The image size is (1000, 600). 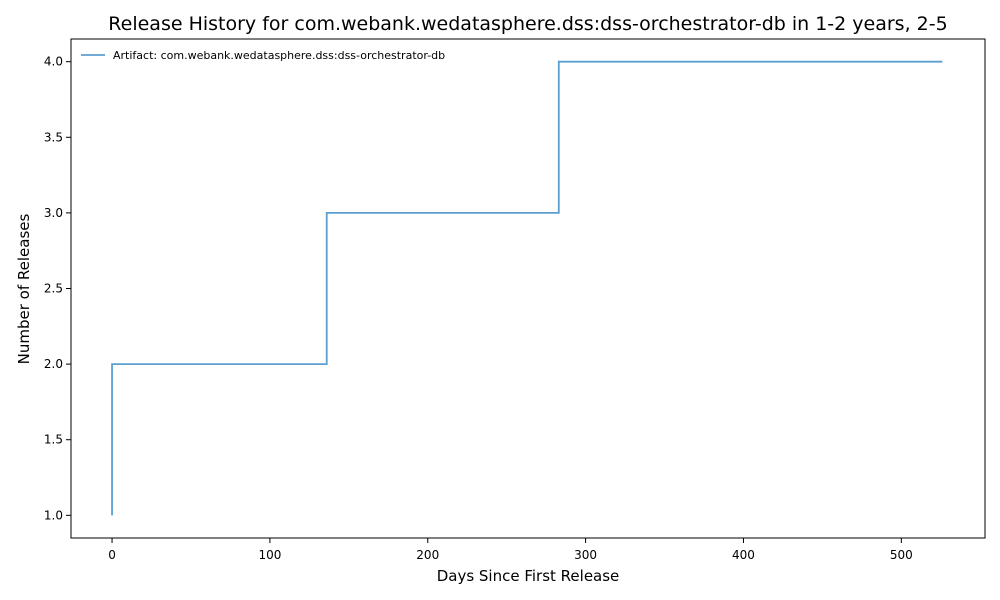 What do you see at coordinates (528, 576) in the screenshot?
I see `x-axis-label: Days Since First Release` at bounding box center [528, 576].